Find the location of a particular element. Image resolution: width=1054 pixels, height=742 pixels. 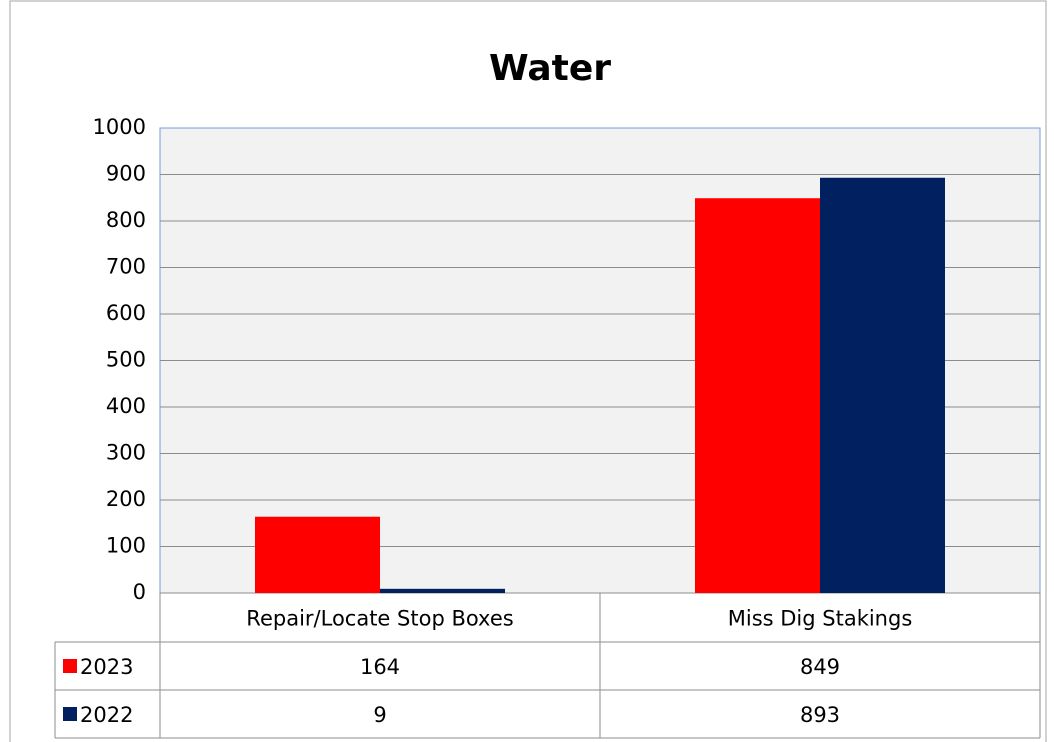

y-tick-label: 300 is located at coordinates (126, 453).